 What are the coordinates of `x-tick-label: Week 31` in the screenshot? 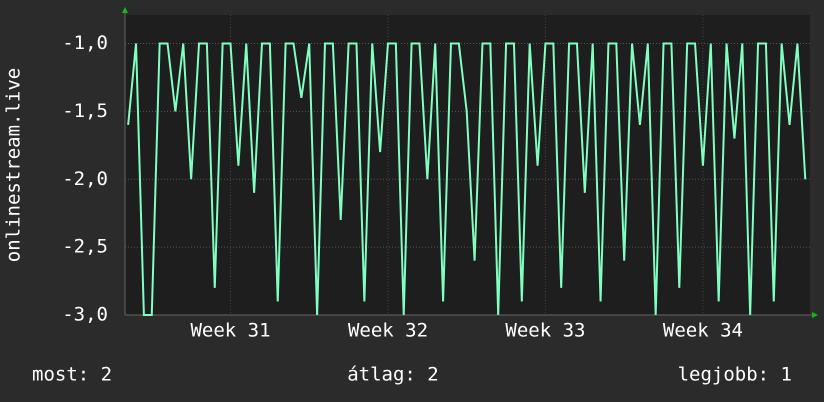 It's located at (230, 331).